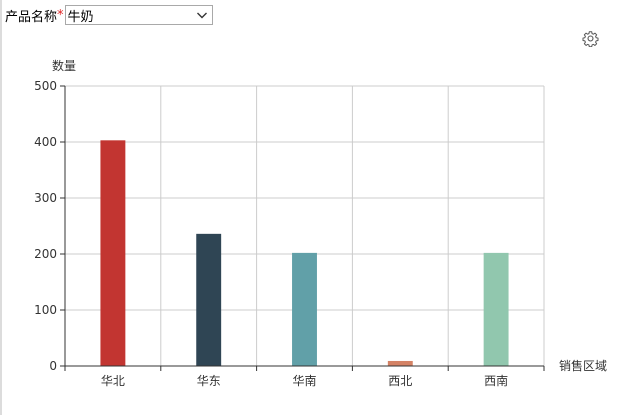  I want to click on left-divider, so click(1, 207).